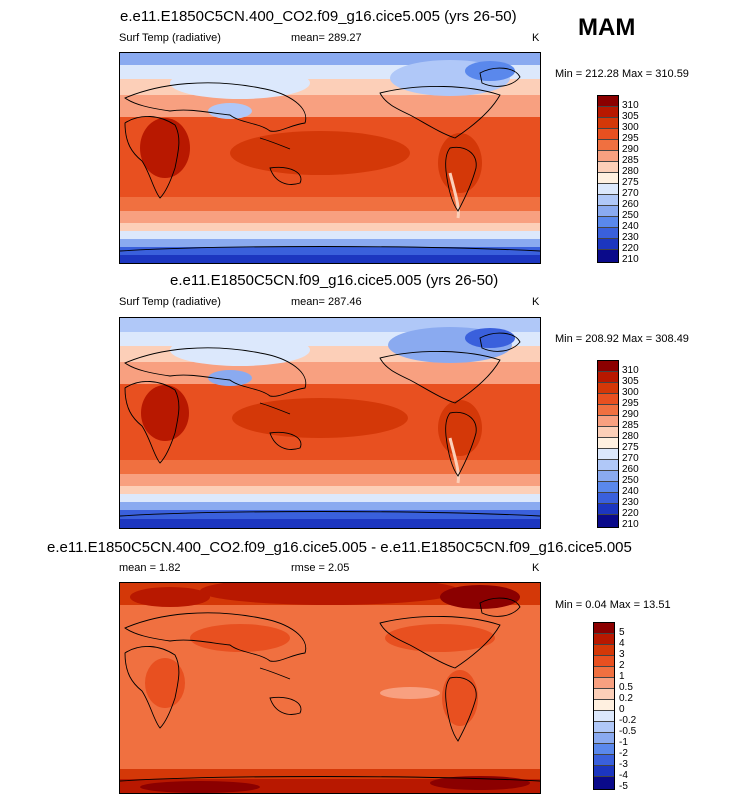 Image resolution: width=733 pixels, height=798 pixels. What do you see at coordinates (626, 698) in the screenshot?
I see `colorbar-tick-label: 0.2` at bounding box center [626, 698].